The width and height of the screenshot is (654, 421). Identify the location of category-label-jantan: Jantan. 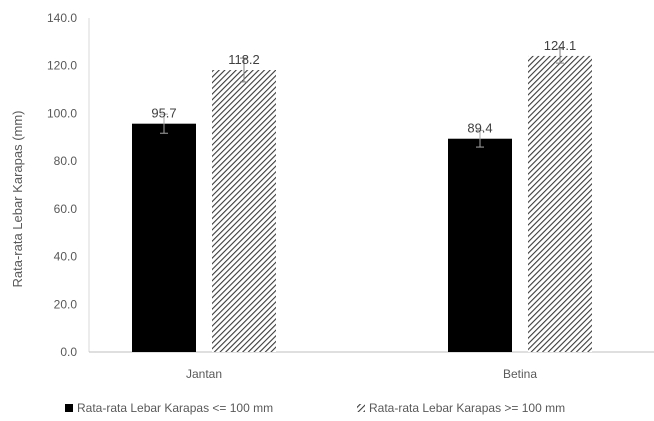
(204, 374).